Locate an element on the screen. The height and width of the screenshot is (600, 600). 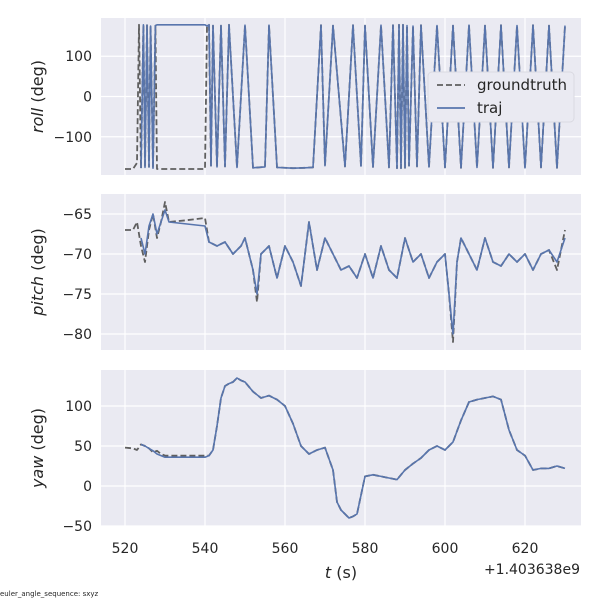
x-tick-label: 520 is located at coordinates (125, 549).